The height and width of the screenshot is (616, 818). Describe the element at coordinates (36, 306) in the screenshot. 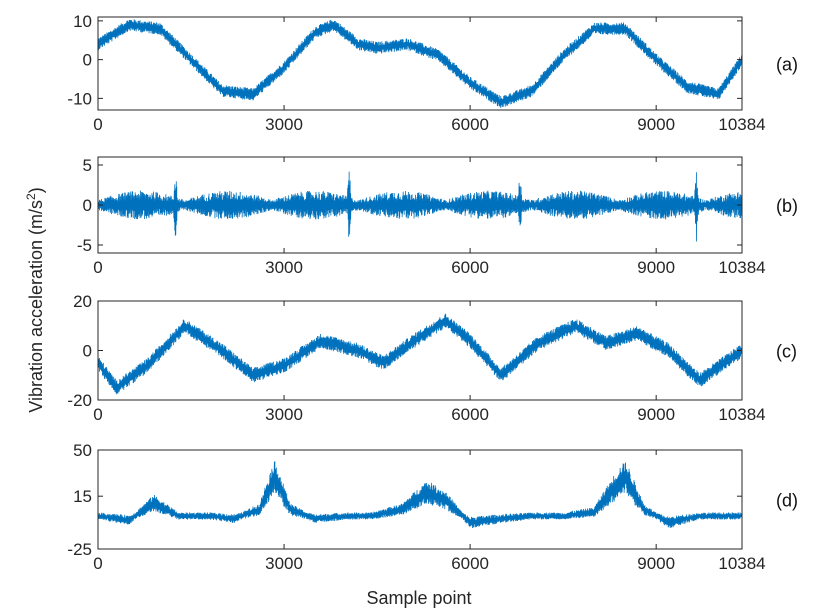

I see `y-axis-label-main: Vibration acceleration (m/s` at that location.